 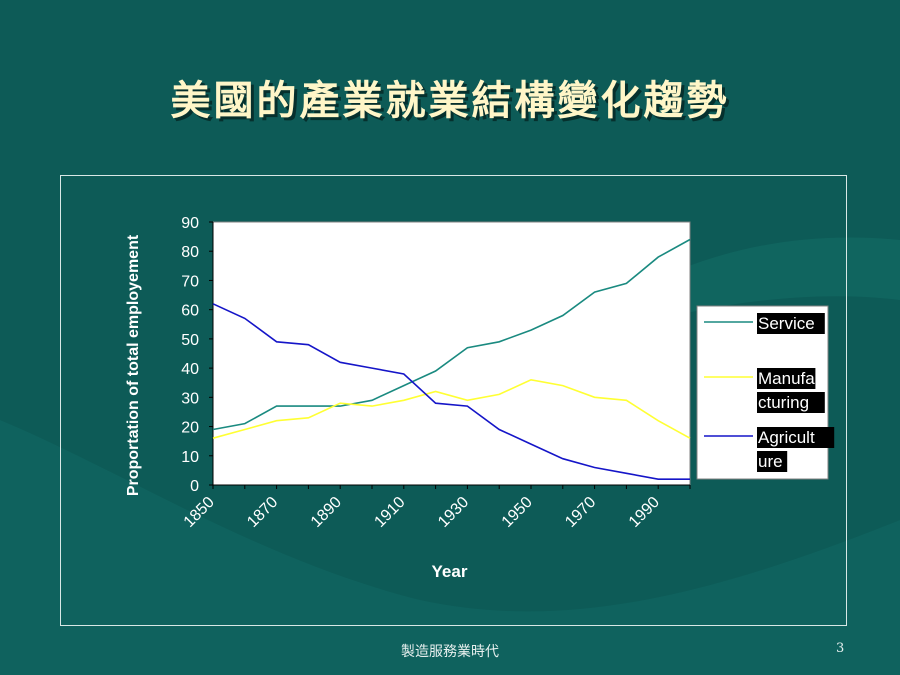 I want to click on series-line-agriculture, so click(x=451, y=392).